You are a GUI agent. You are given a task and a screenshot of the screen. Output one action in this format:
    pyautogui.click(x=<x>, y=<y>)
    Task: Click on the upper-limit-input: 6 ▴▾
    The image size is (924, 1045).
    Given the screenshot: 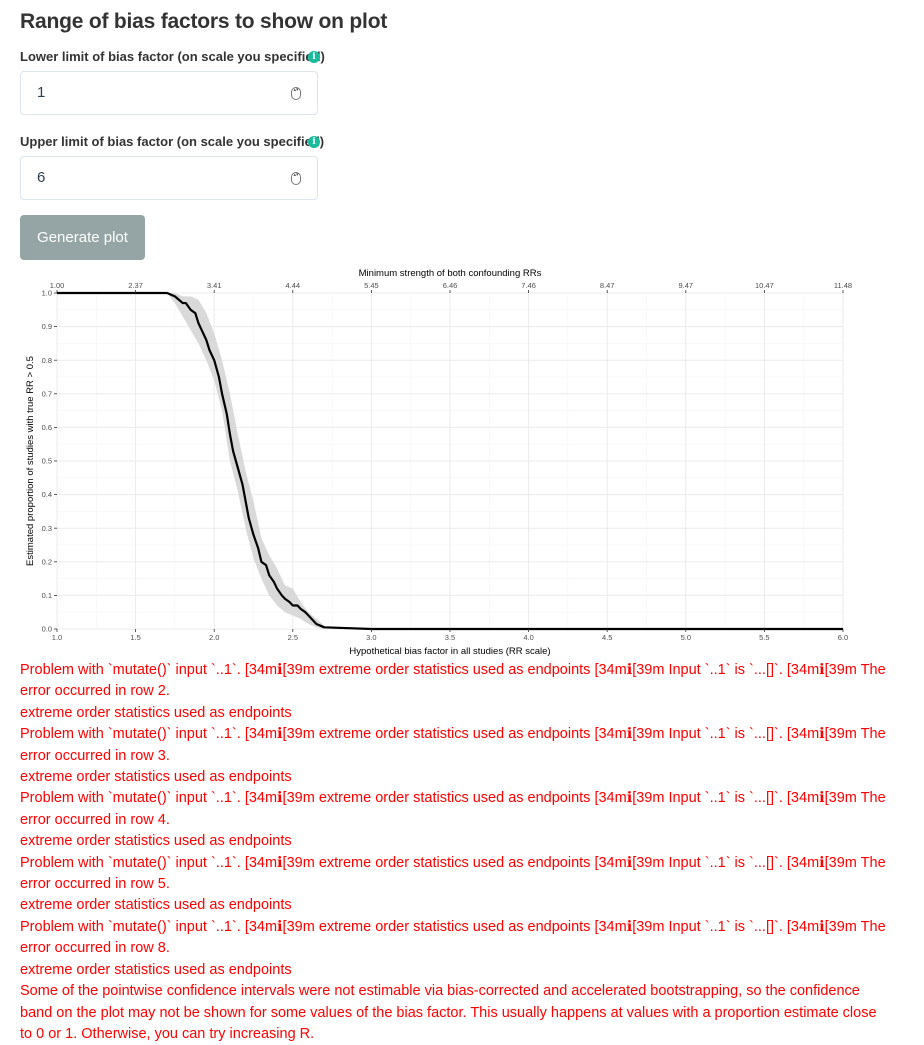 What is the action you would take?
    pyautogui.click(x=169, y=178)
    